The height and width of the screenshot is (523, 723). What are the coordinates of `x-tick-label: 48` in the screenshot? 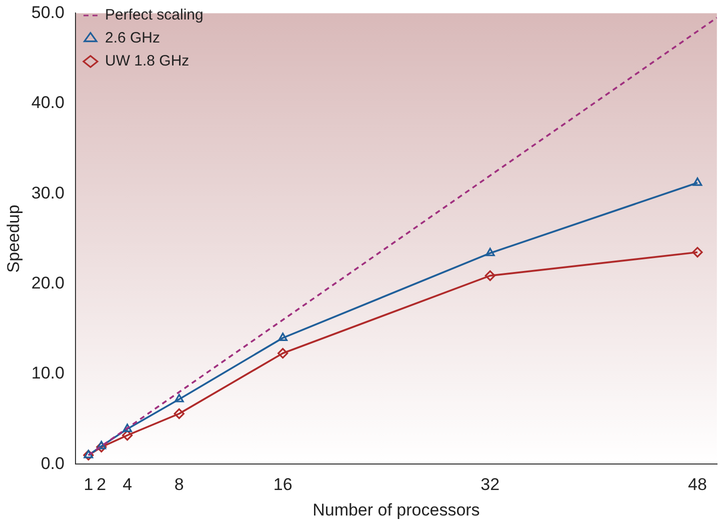 It's located at (697, 484).